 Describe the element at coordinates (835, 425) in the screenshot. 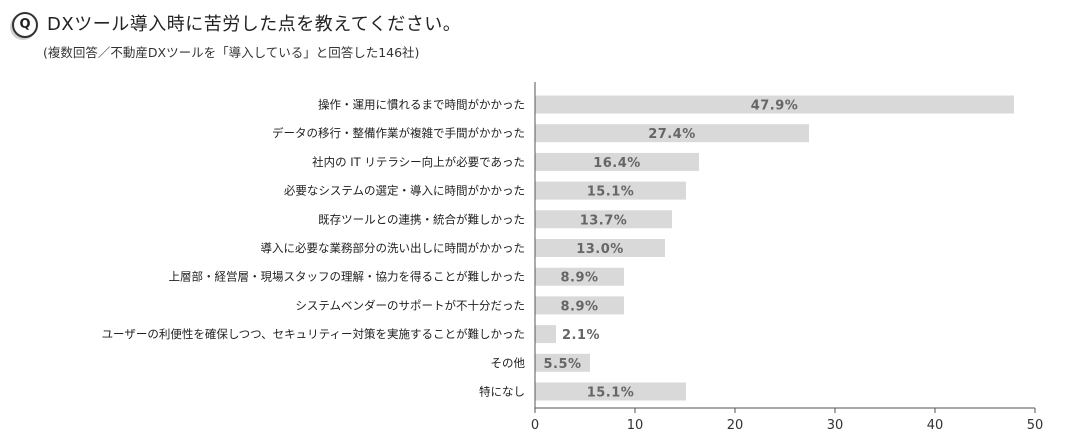

I see `x-tick-label: 30` at that location.